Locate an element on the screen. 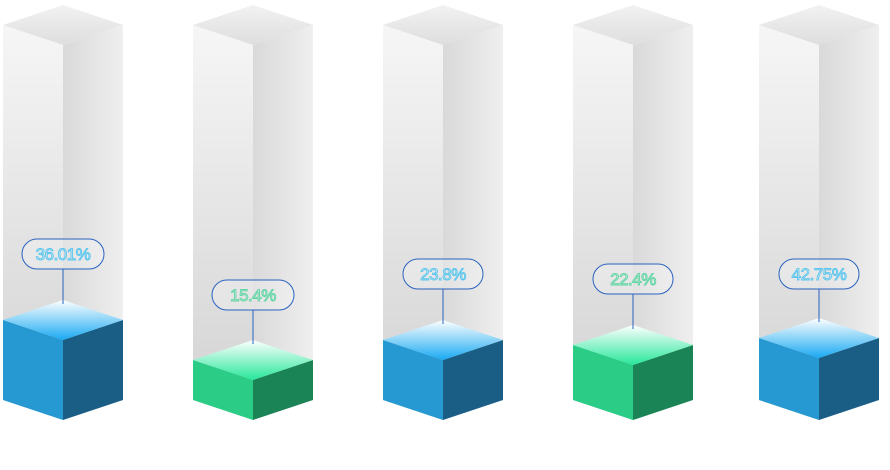  value-label: 23.8% is located at coordinates (443, 274).